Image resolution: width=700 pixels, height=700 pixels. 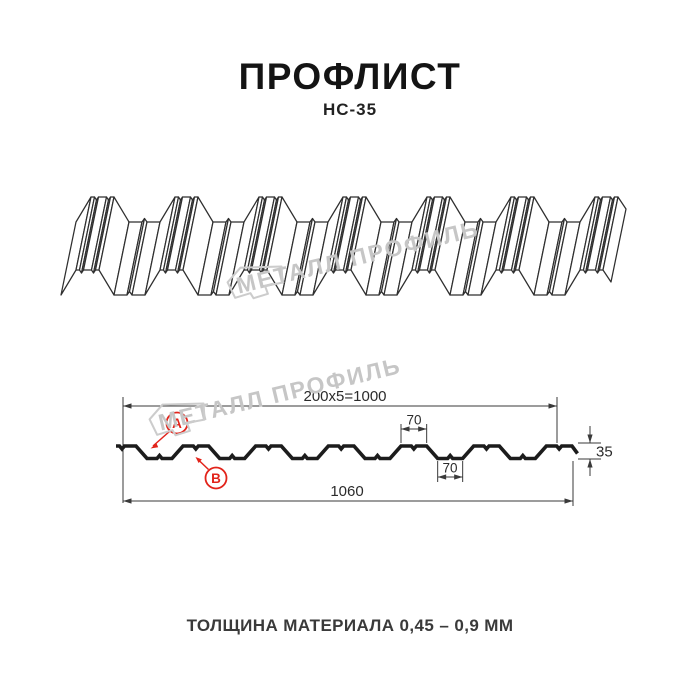 I want to click on page-title: ПРОФЛИСТ, so click(x=350, y=76).